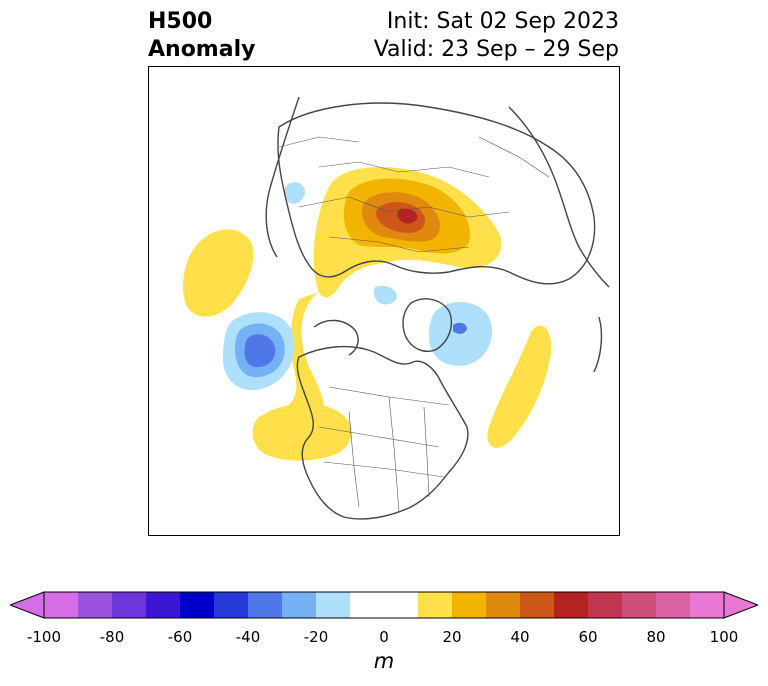  I want to click on title-field: Anomaly, so click(202, 49).